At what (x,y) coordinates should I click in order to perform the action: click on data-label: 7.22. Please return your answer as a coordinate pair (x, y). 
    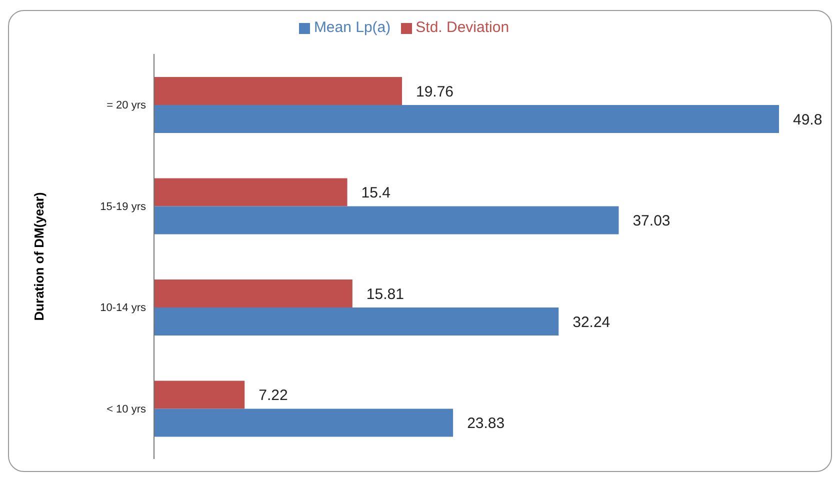
    Looking at the image, I should click on (273, 395).